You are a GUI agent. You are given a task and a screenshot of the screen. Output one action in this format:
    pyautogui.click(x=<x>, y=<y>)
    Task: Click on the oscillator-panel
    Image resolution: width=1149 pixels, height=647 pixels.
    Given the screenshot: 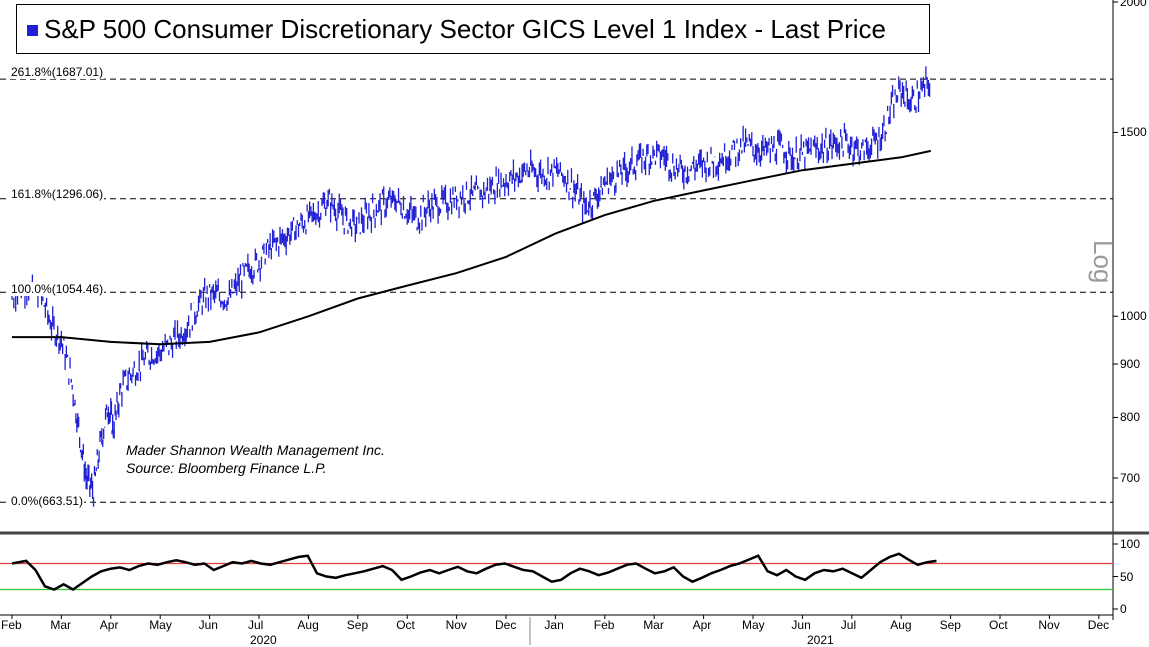 What is the action you would take?
    pyautogui.click(x=556, y=576)
    